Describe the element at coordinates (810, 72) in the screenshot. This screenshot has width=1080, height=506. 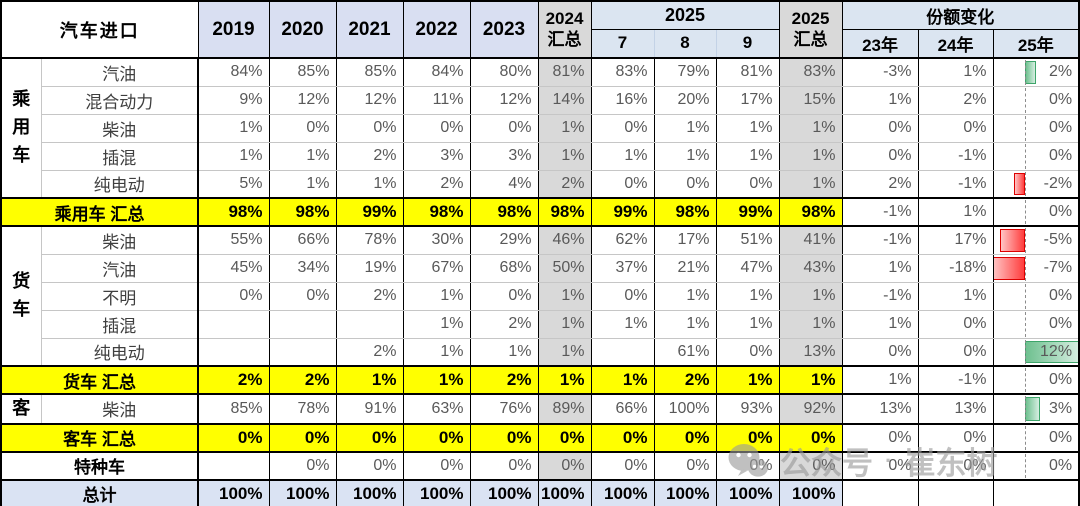
I see `value-cell: 83%` at that location.